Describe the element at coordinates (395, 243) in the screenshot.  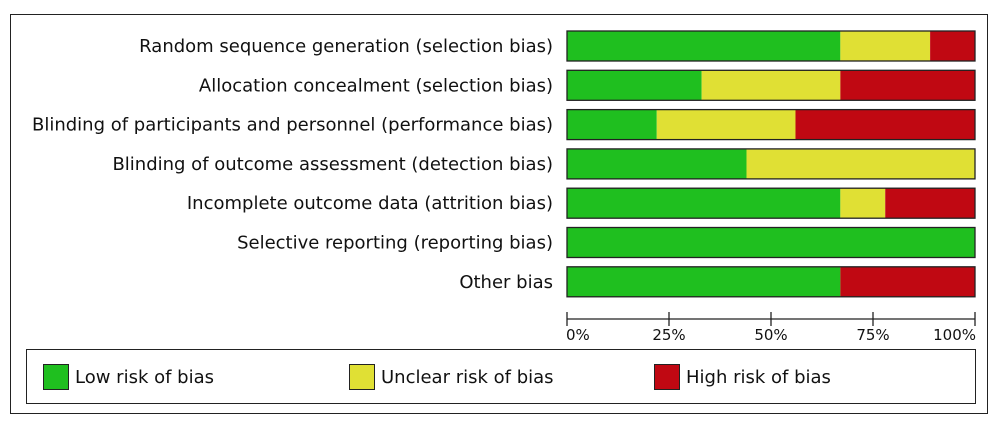
I see `category-label: Selective reporting (reporting bias)` at that location.